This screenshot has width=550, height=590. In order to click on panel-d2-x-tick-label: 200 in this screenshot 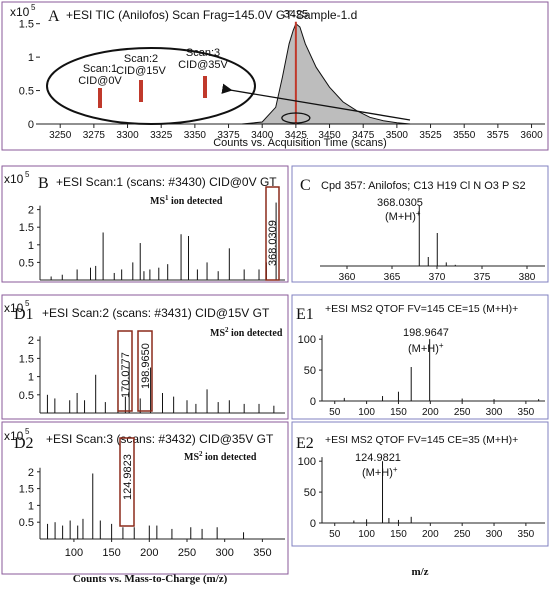, I will do `click(149, 553)`.